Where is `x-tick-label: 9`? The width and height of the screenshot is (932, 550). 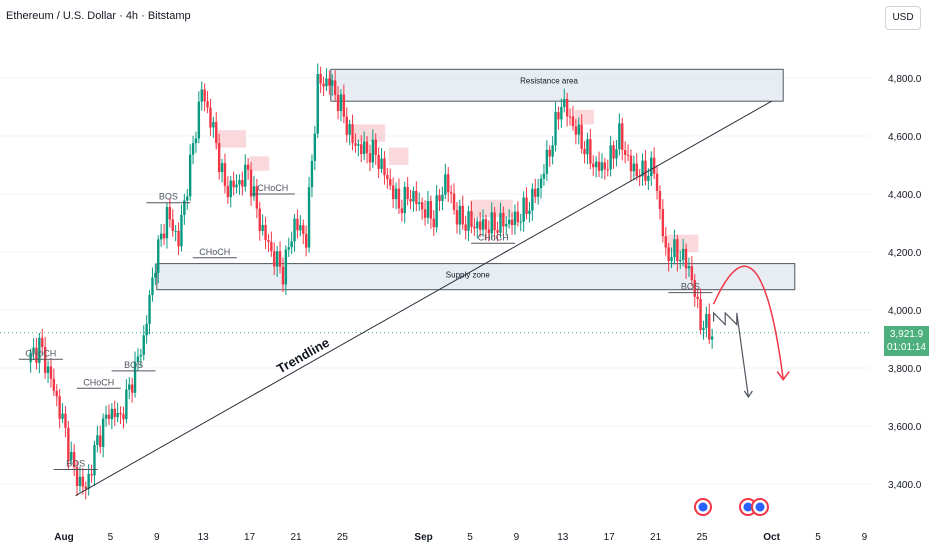
x-tick-label: 9 is located at coordinates (865, 537).